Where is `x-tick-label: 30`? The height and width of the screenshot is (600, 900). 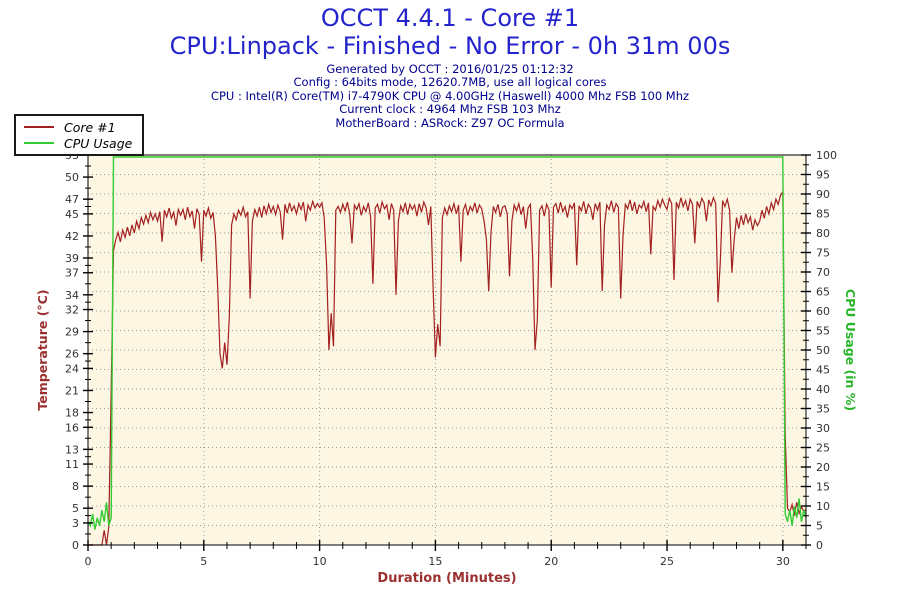 x-tick-label: 30 is located at coordinates (783, 561).